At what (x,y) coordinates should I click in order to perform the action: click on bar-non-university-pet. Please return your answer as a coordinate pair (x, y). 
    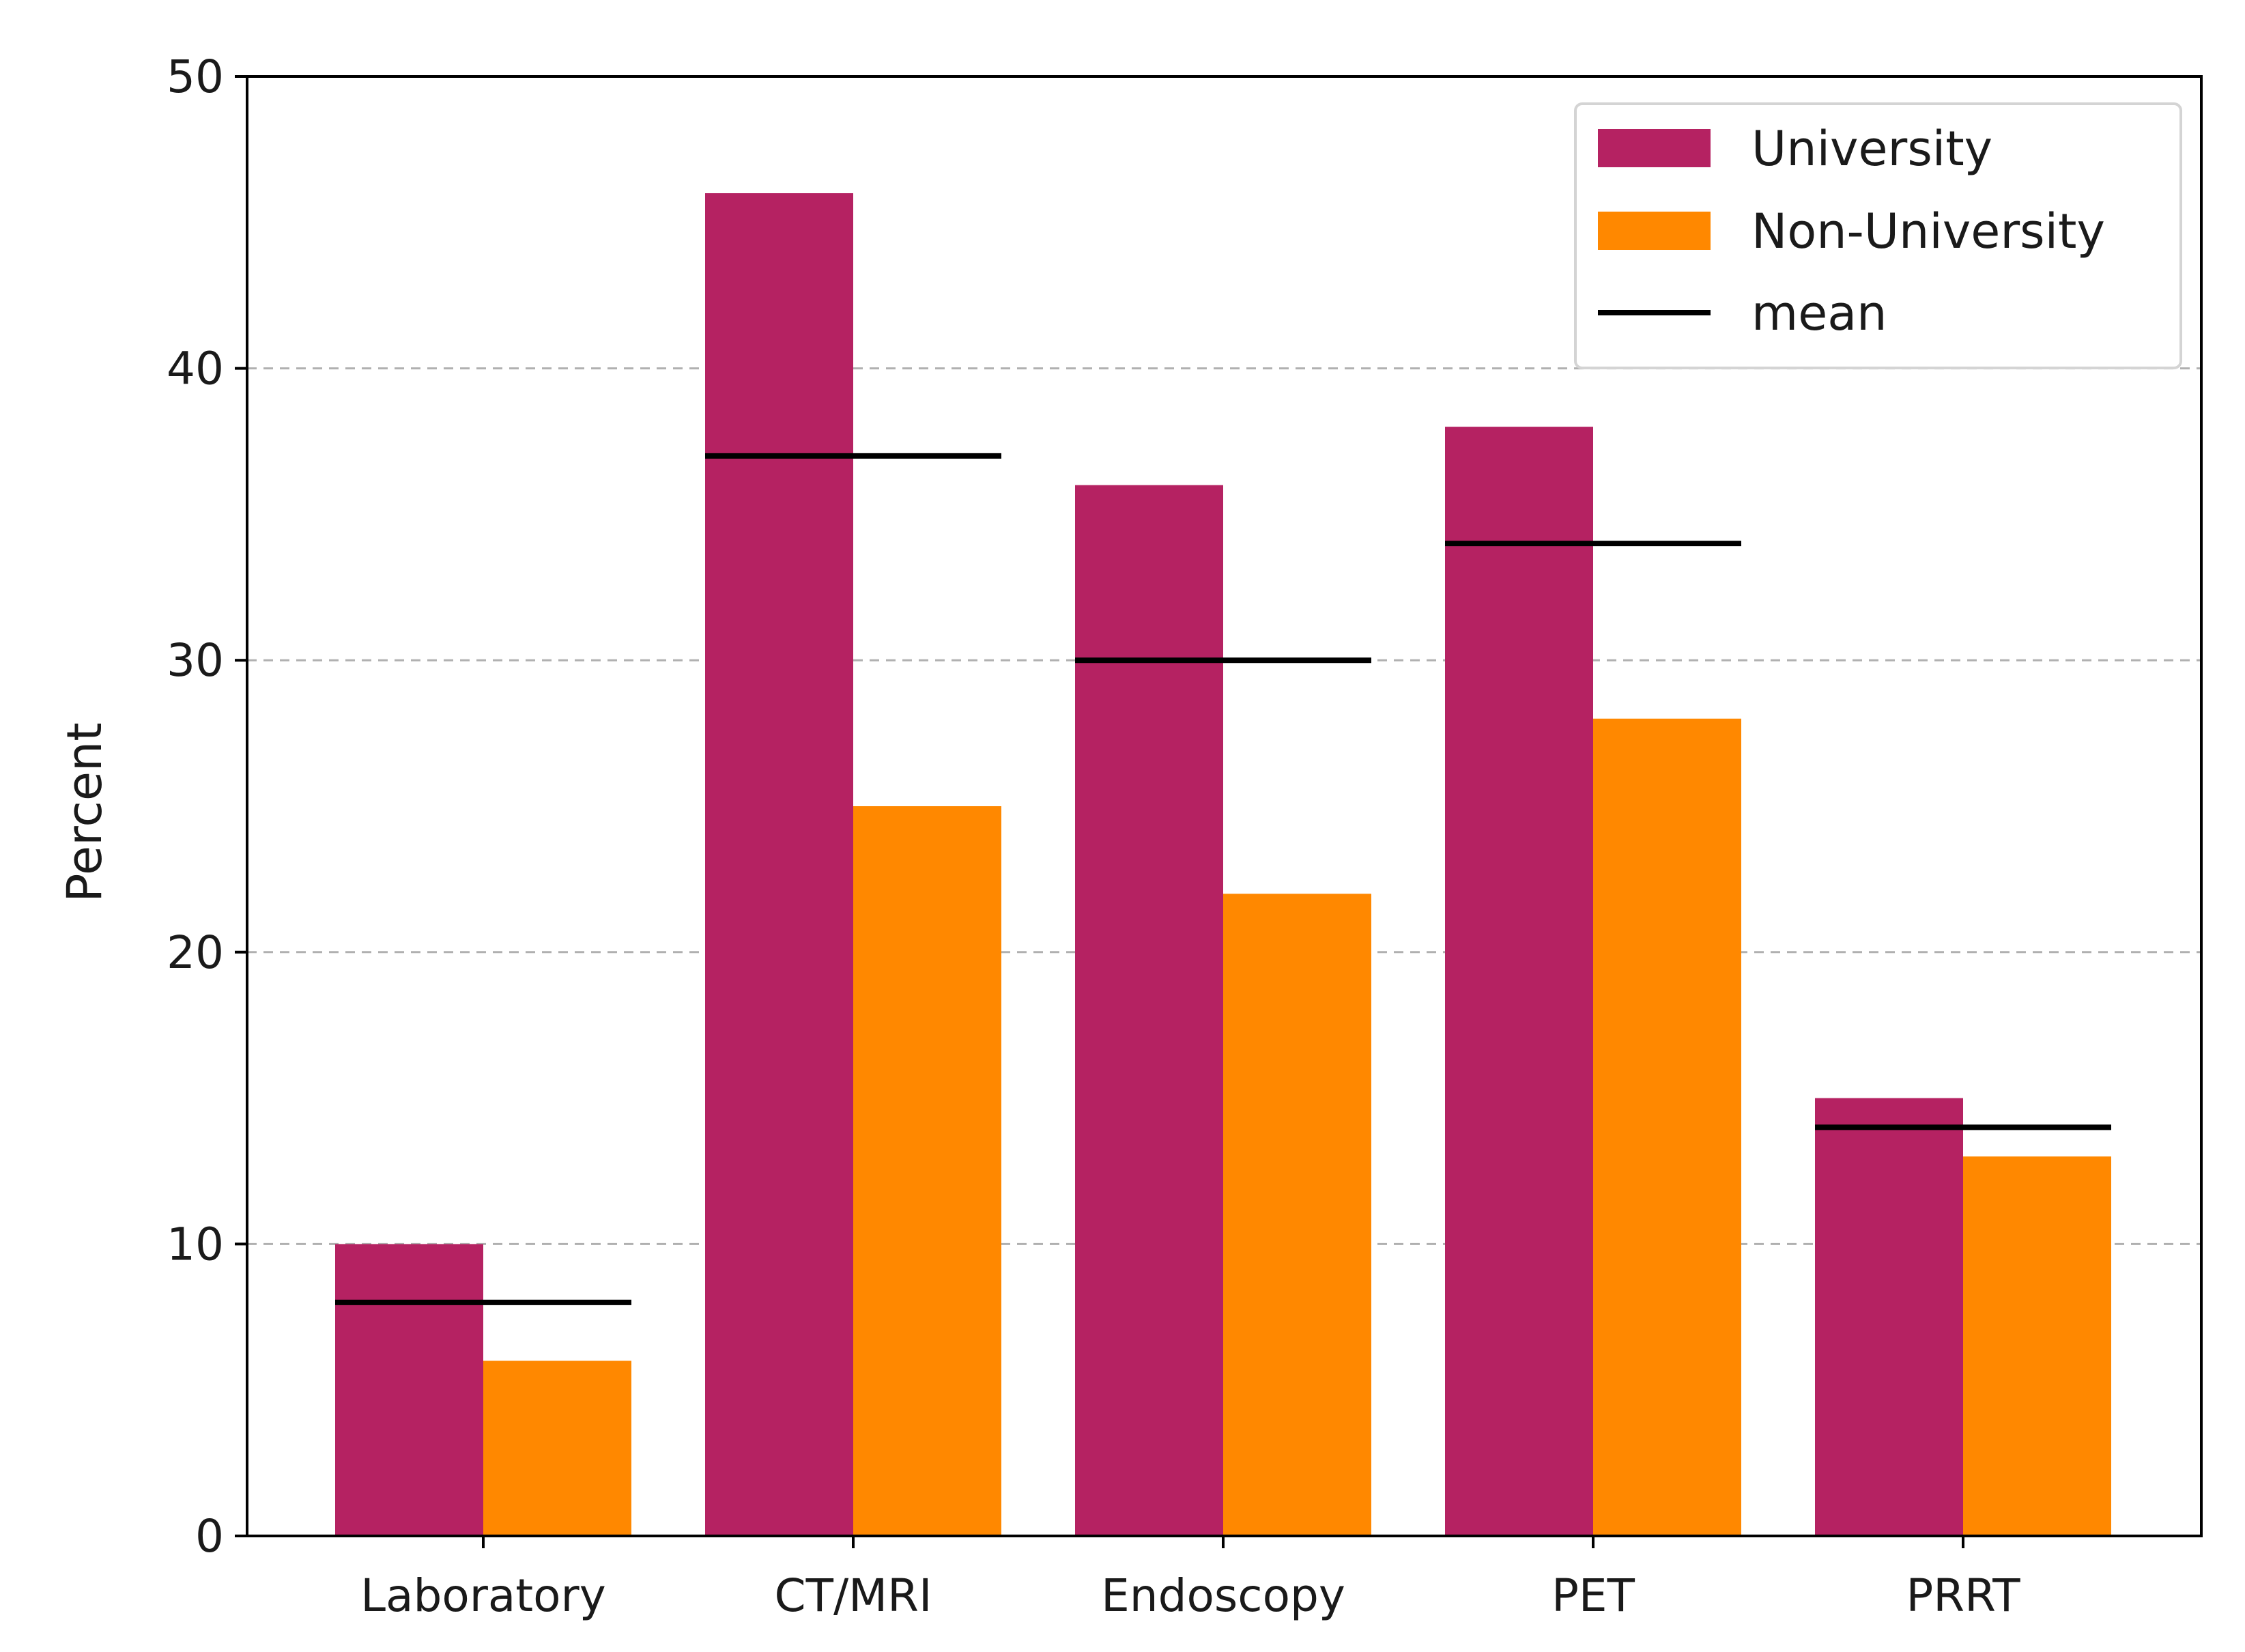
    Looking at the image, I should click on (1667, 1127).